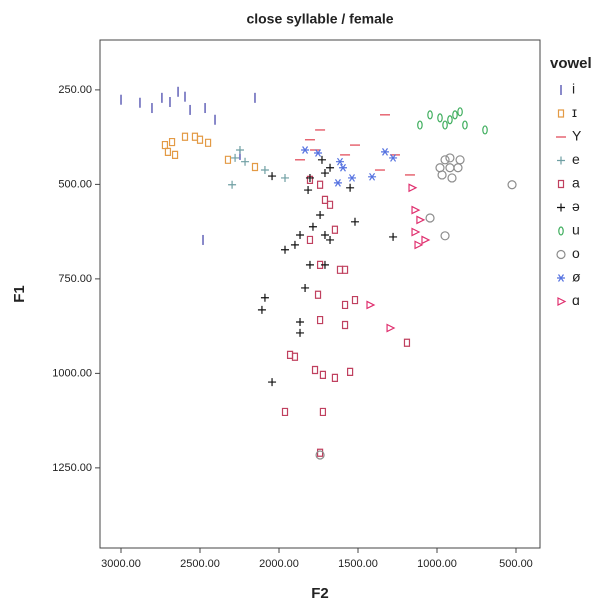  I want to click on y-tick-label: 750.00, so click(75, 279).